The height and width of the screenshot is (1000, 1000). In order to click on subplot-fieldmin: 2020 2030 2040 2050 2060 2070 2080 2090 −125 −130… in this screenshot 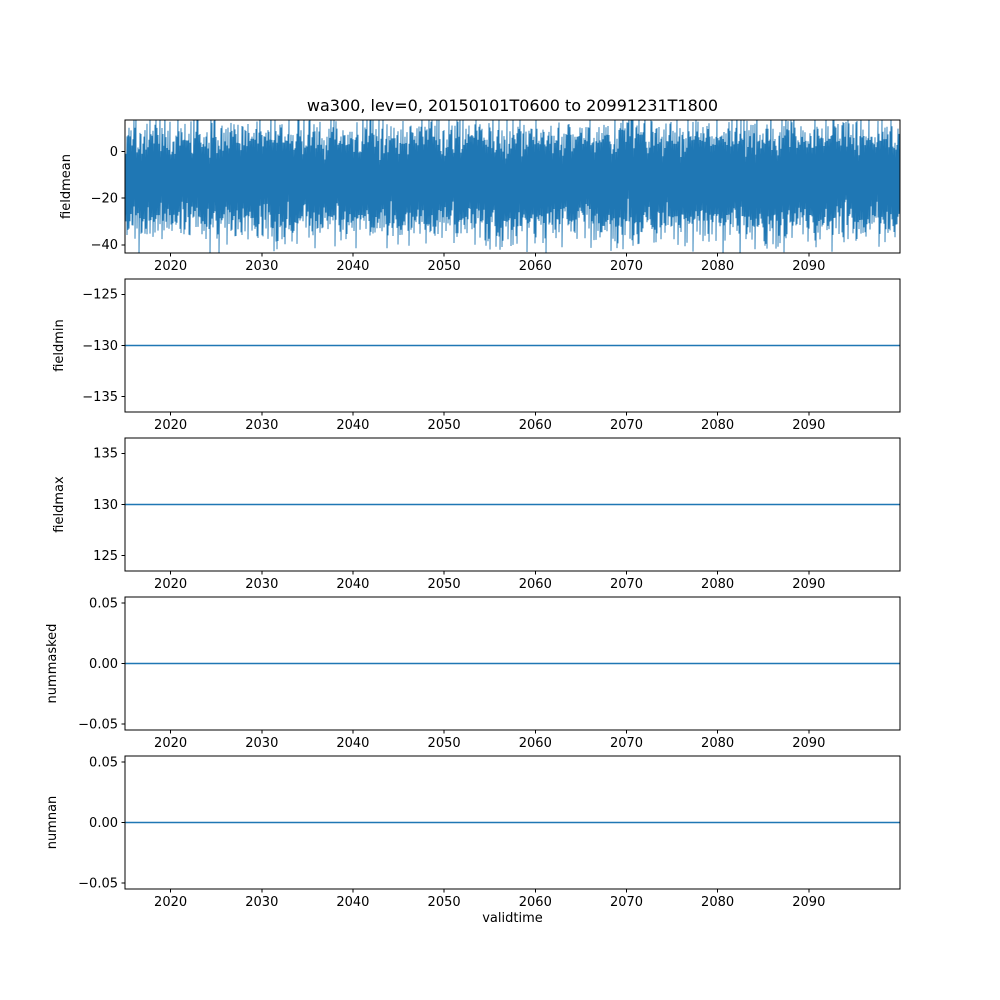, I will do `click(476, 355)`.